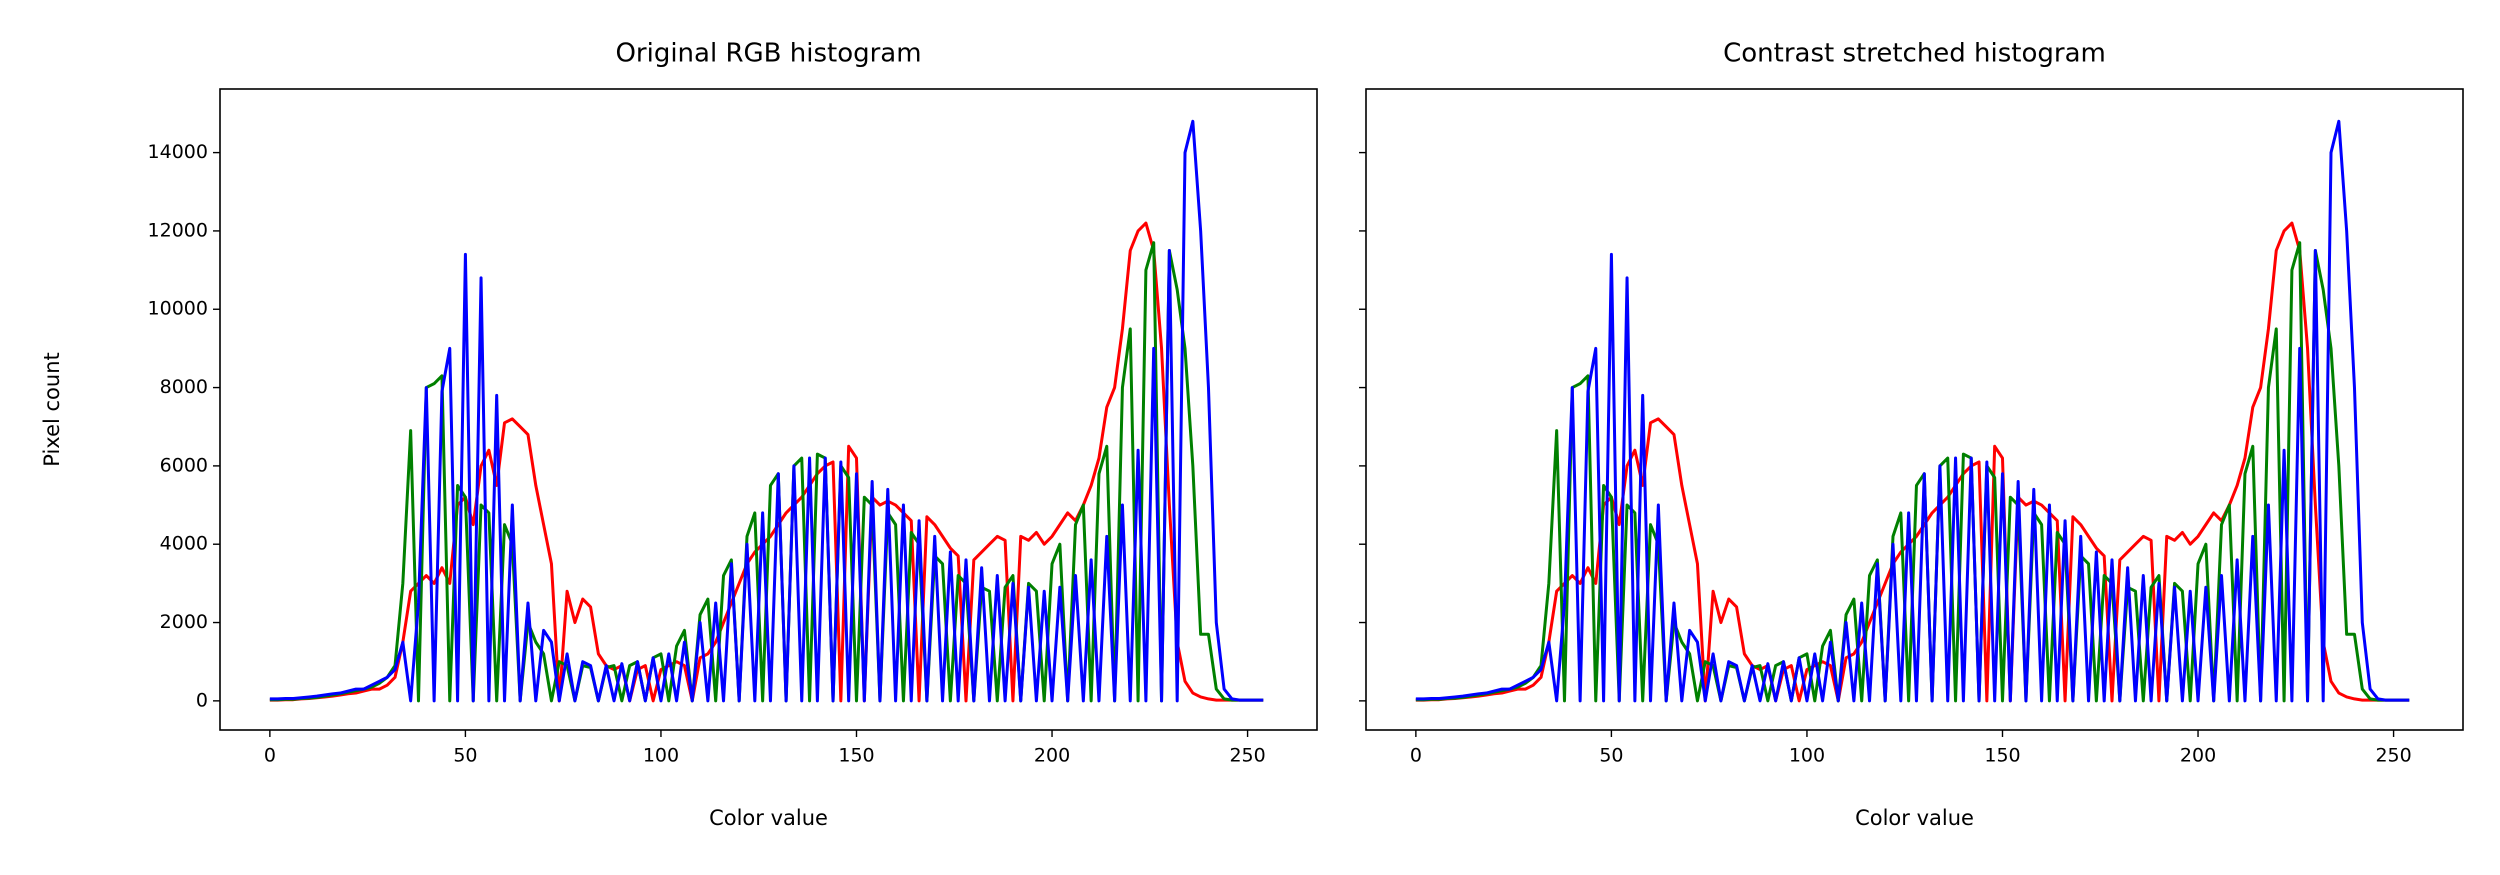 The width and height of the screenshot is (2500, 875). What do you see at coordinates (202, 700) in the screenshot?
I see `y-tick-label: 0` at bounding box center [202, 700].